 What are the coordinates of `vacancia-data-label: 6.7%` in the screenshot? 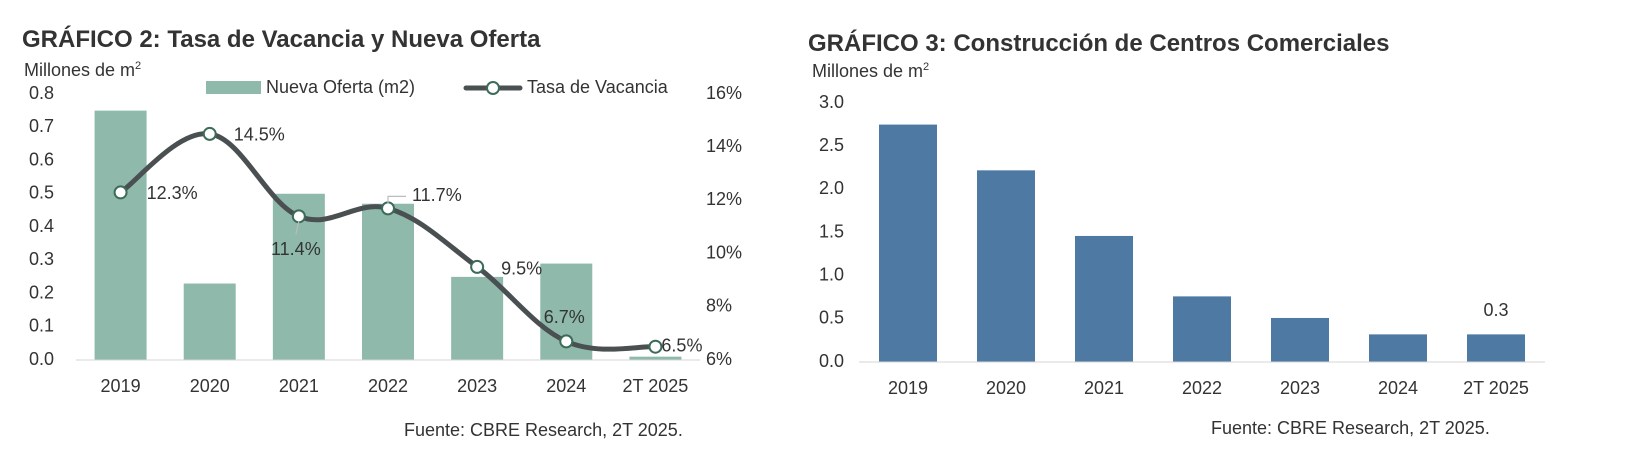 It's located at (564, 317).